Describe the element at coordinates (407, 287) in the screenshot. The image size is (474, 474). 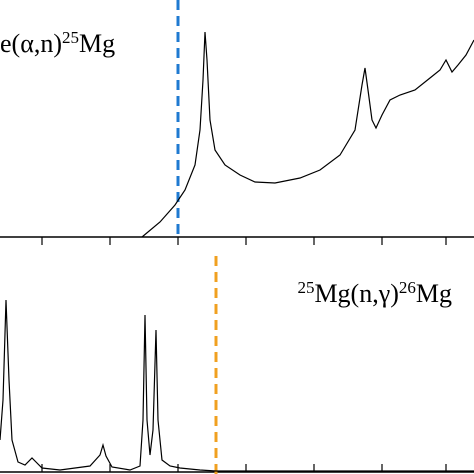
I see `superscript: 26` at that location.